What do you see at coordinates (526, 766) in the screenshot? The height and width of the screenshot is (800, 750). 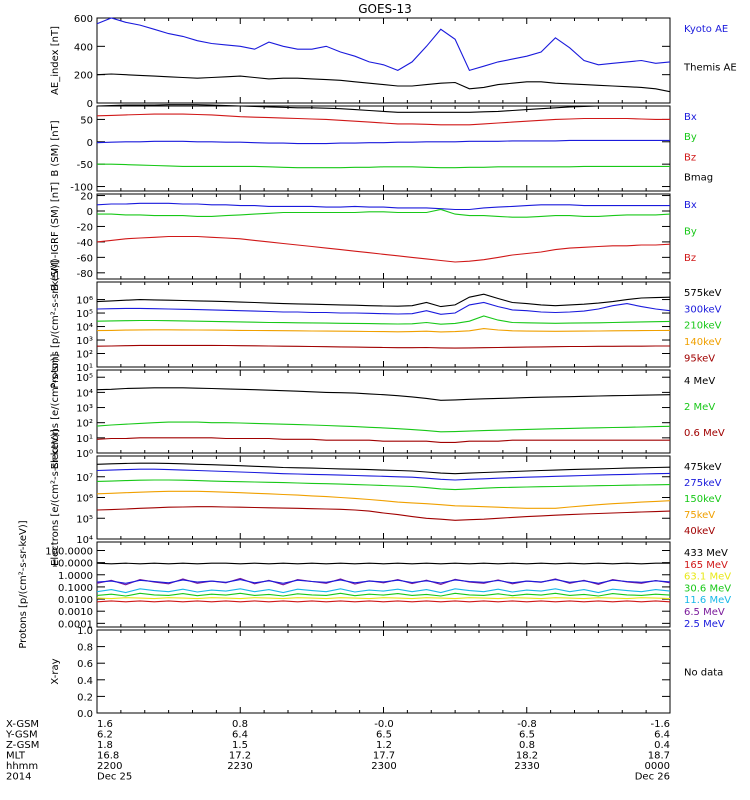 I see `xaxis-row-value: 2330` at bounding box center [526, 766].